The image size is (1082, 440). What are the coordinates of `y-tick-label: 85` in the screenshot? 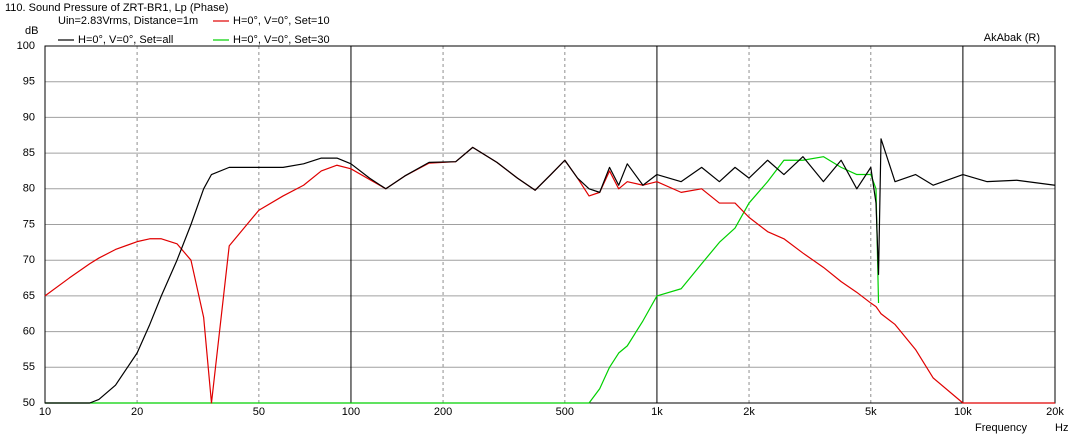 It's located at (29, 153).